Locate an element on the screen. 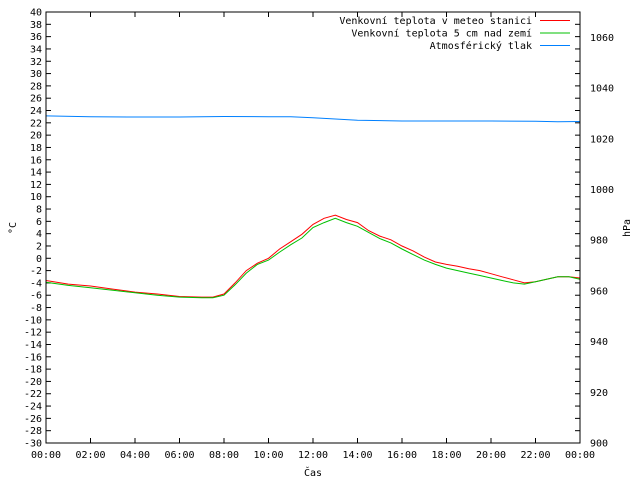  left-tick-label: 30 is located at coordinates (36, 74).